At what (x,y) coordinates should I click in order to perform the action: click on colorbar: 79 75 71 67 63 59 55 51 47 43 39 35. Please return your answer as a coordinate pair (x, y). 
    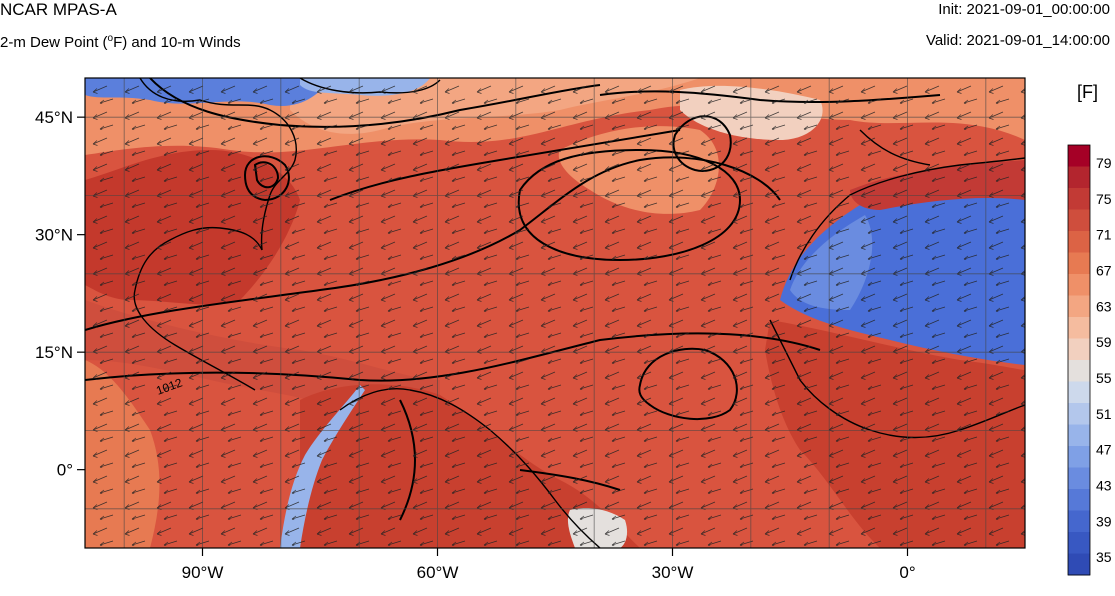
    Looking at the image, I should click on (1089, 360).